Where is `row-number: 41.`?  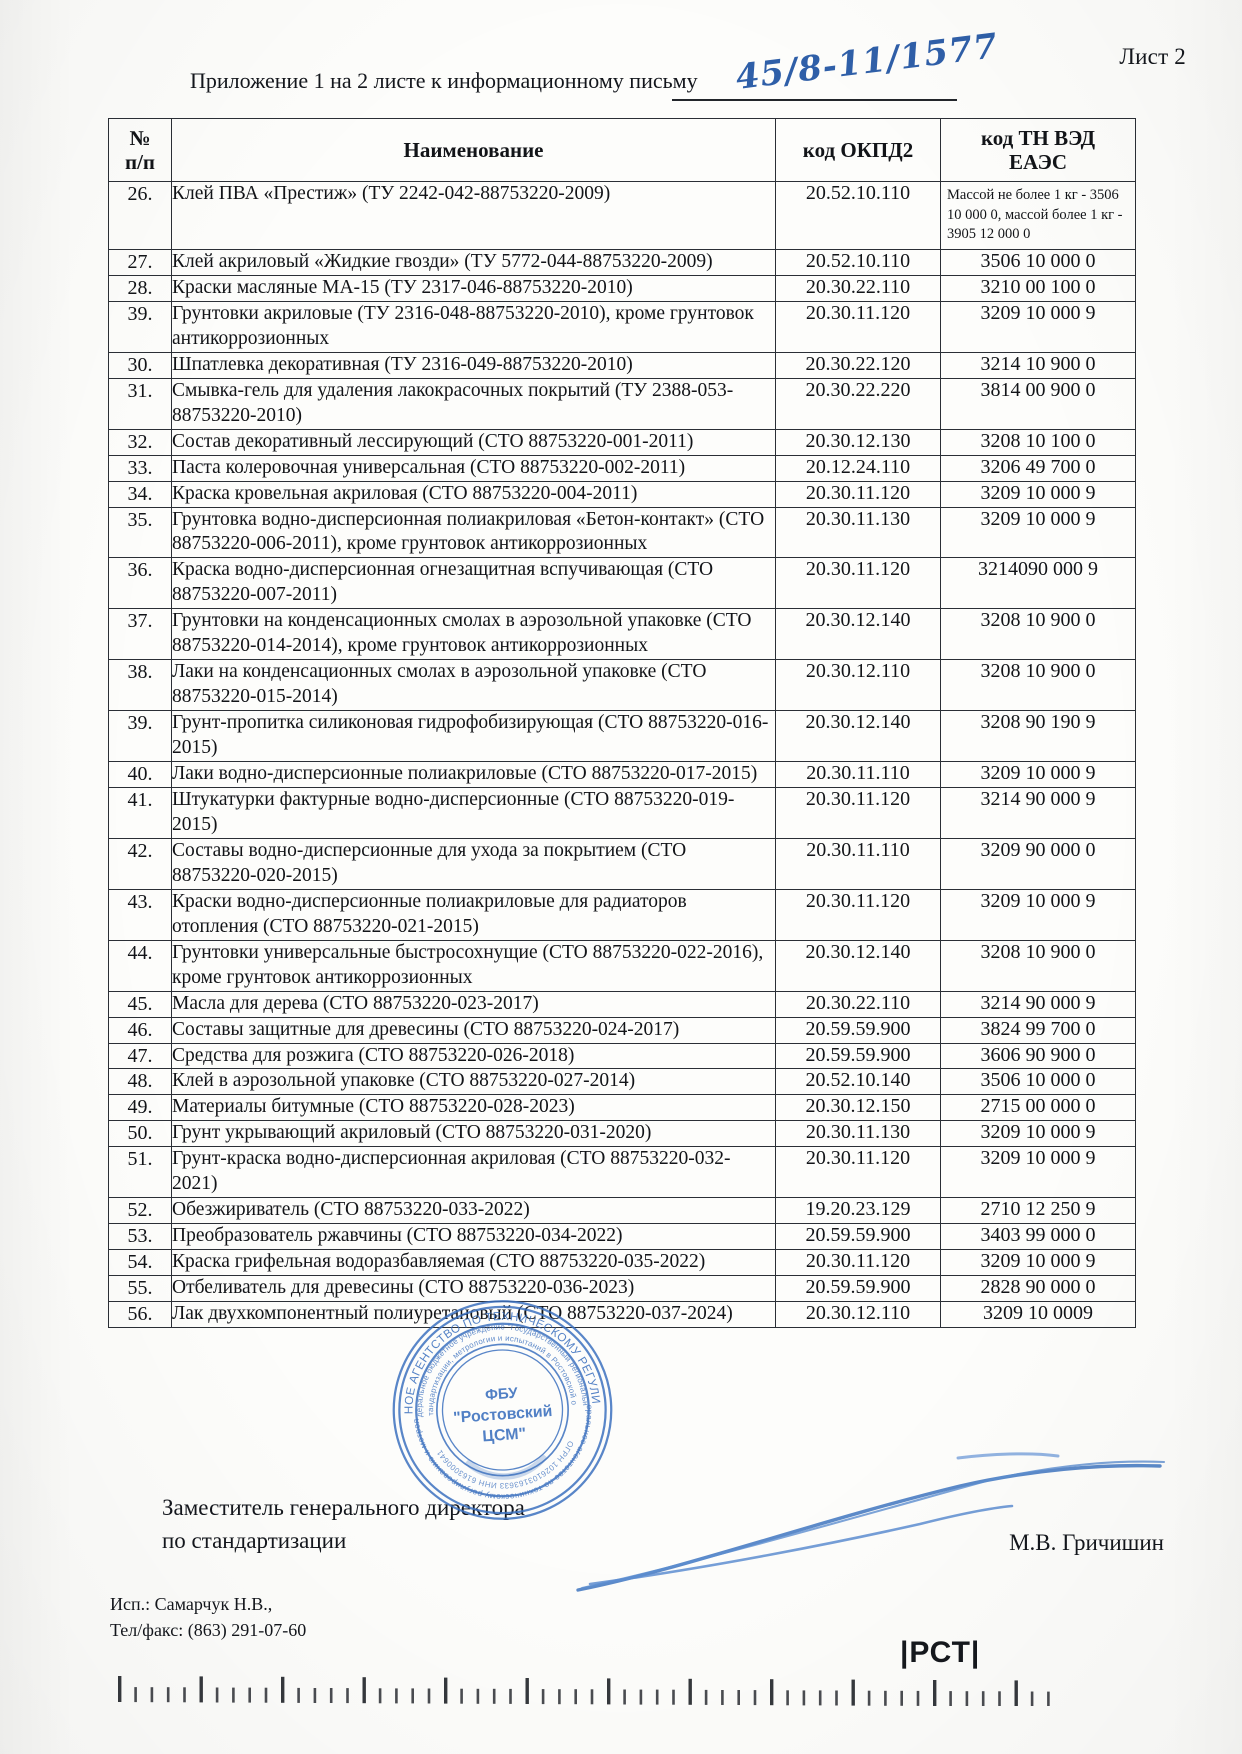
row-number: 41. is located at coordinates (140, 812).